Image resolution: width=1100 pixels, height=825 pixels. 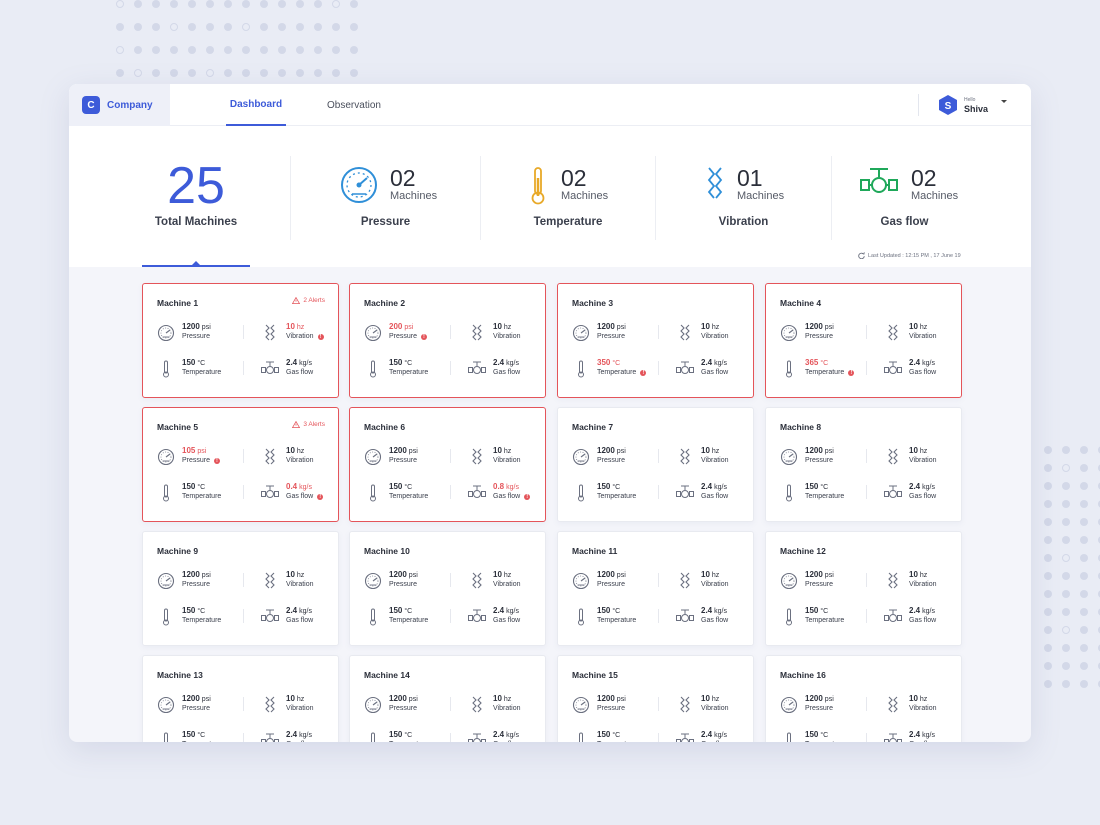 I want to click on machine-title: Machine 4, so click(x=801, y=303).